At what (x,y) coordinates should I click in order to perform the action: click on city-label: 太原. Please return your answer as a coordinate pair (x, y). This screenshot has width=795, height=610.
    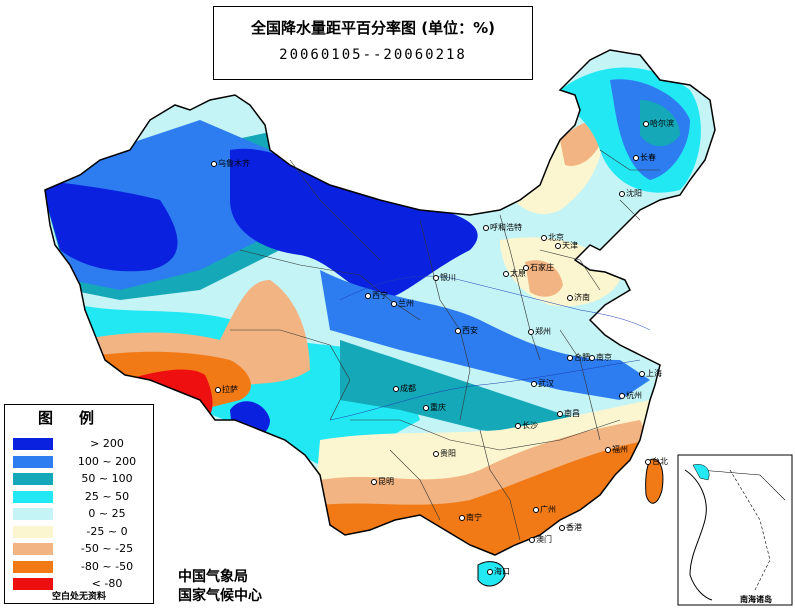
    Looking at the image, I should click on (518, 273).